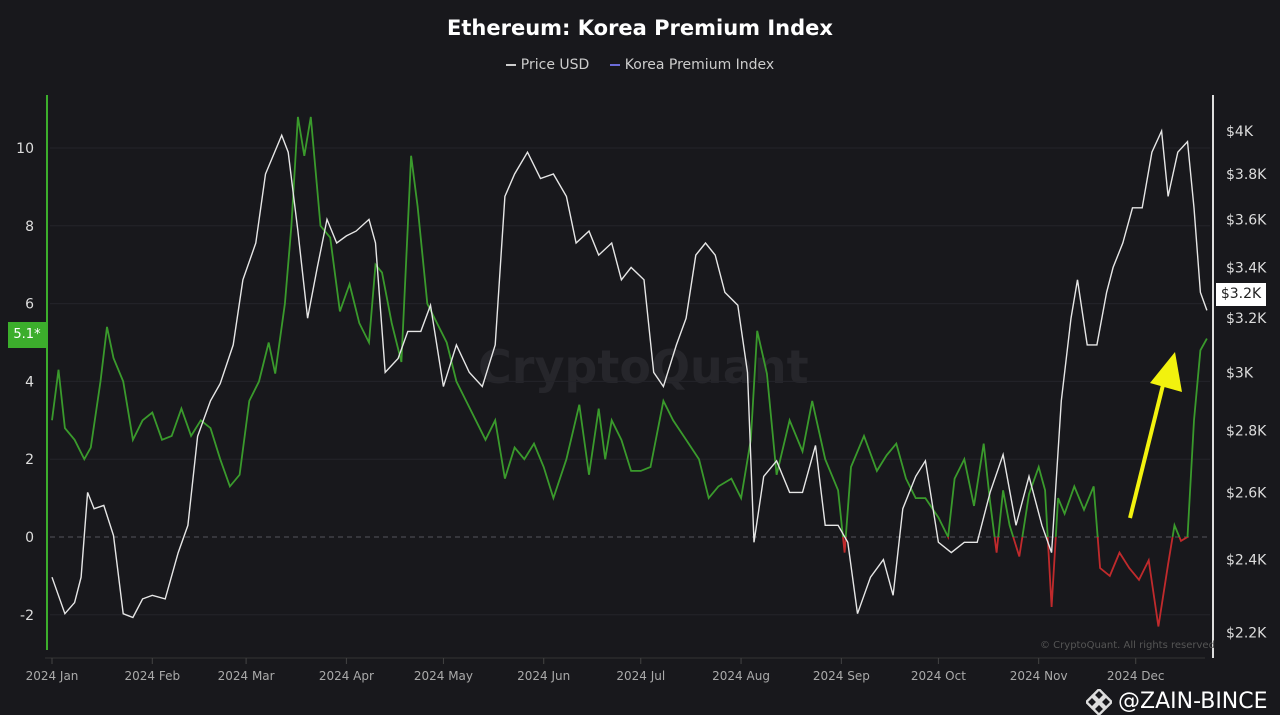 This screenshot has height=715, width=1280. Describe the element at coordinates (1241, 294) in the screenshot. I see `current-price-badge: $3.2K` at that location.